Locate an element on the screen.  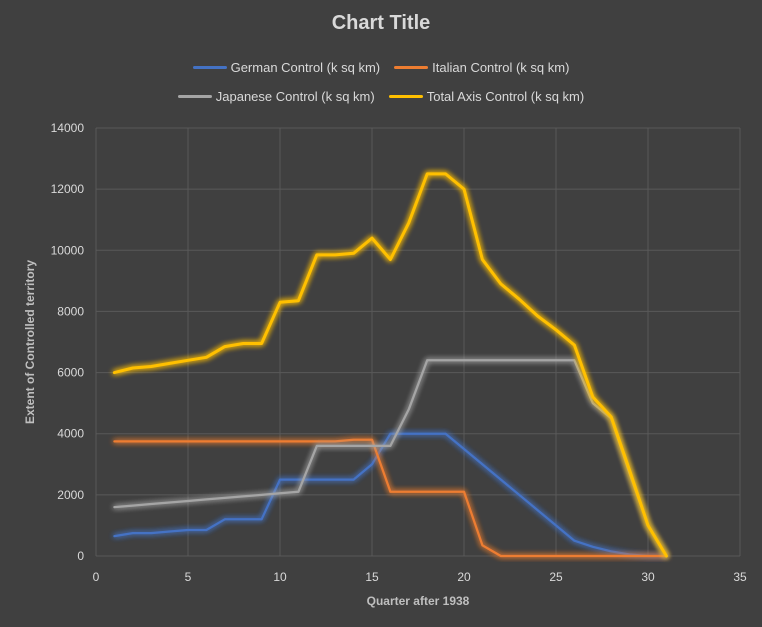
y-tick-label: 4000 is located at coordinates (70, 434).